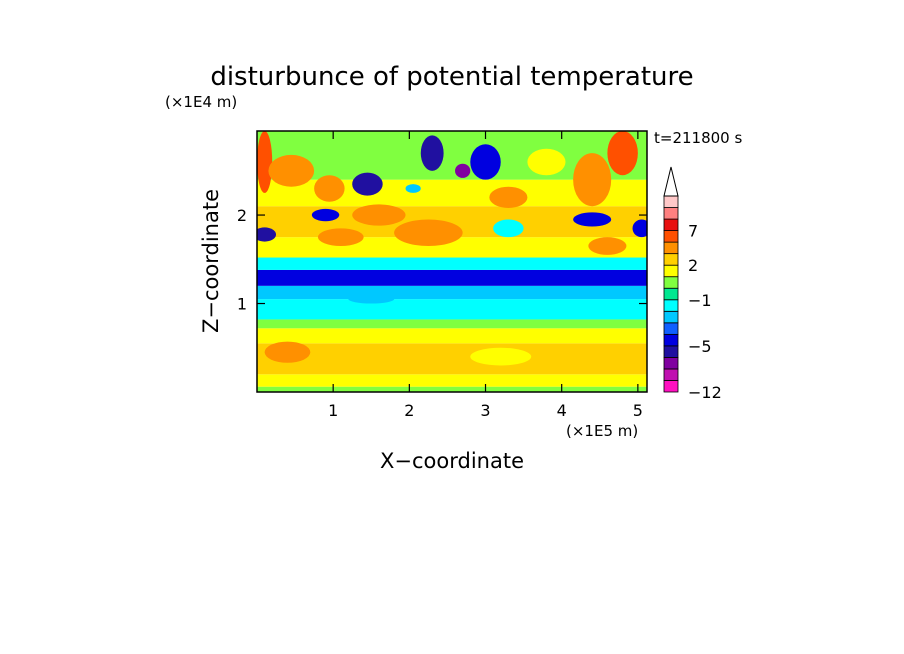 This screenshot has height=654, width=904. I want to click on colorbar: −12−5−127, so click(692, 284).